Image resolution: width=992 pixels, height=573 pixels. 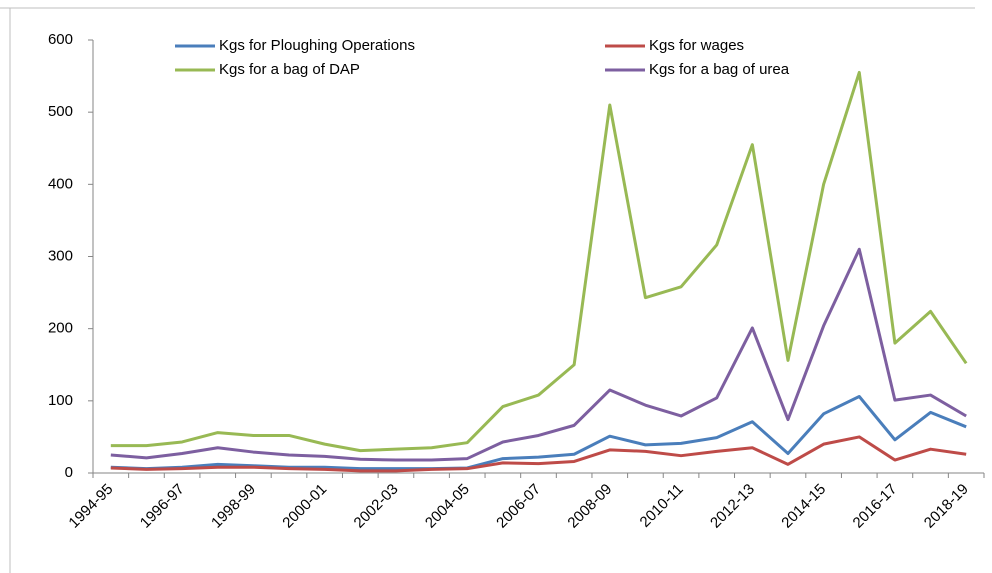 What do you see at coordinates (803, 506) in the screenshot?
I see `x-tick-label: 2014-15` at bounding box center [803, 506].